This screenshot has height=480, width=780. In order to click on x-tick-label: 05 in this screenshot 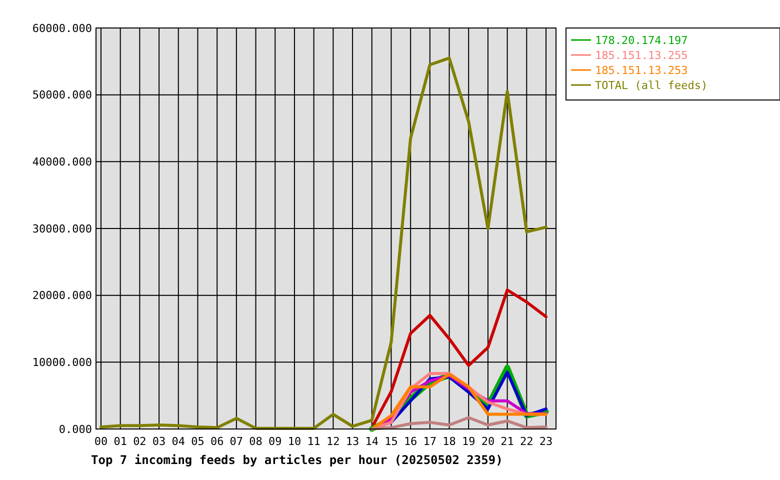, I will do `click(197, 441)`.